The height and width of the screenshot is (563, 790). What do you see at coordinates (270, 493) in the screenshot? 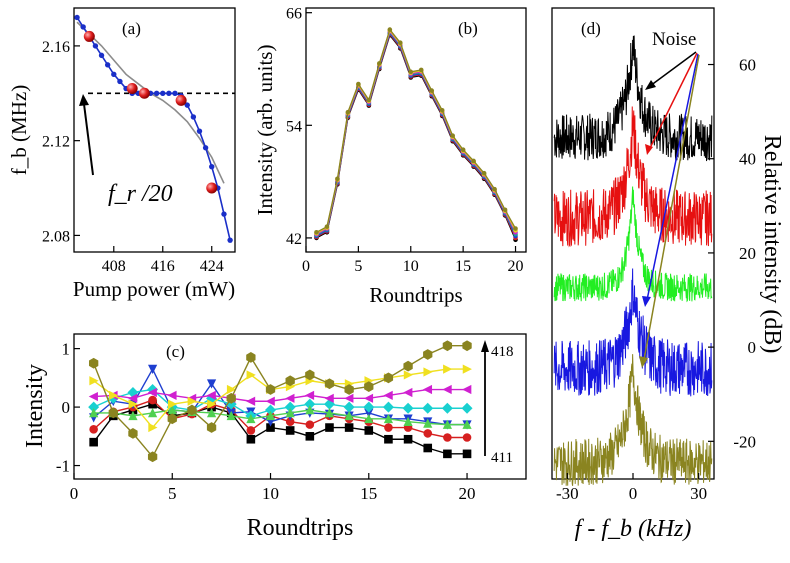
I see `x-tick-label: 10` at bounding box center [270, 493].